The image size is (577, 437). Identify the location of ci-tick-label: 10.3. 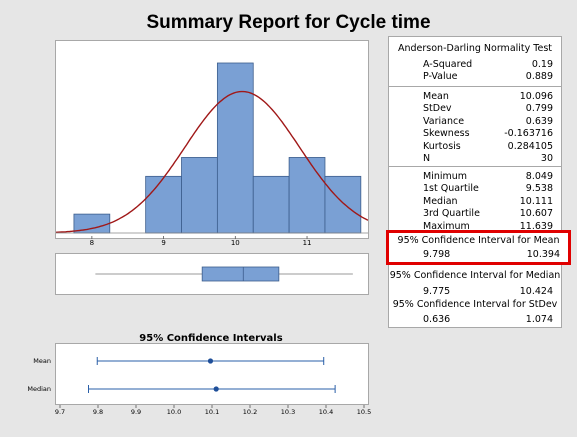
(288, 412).